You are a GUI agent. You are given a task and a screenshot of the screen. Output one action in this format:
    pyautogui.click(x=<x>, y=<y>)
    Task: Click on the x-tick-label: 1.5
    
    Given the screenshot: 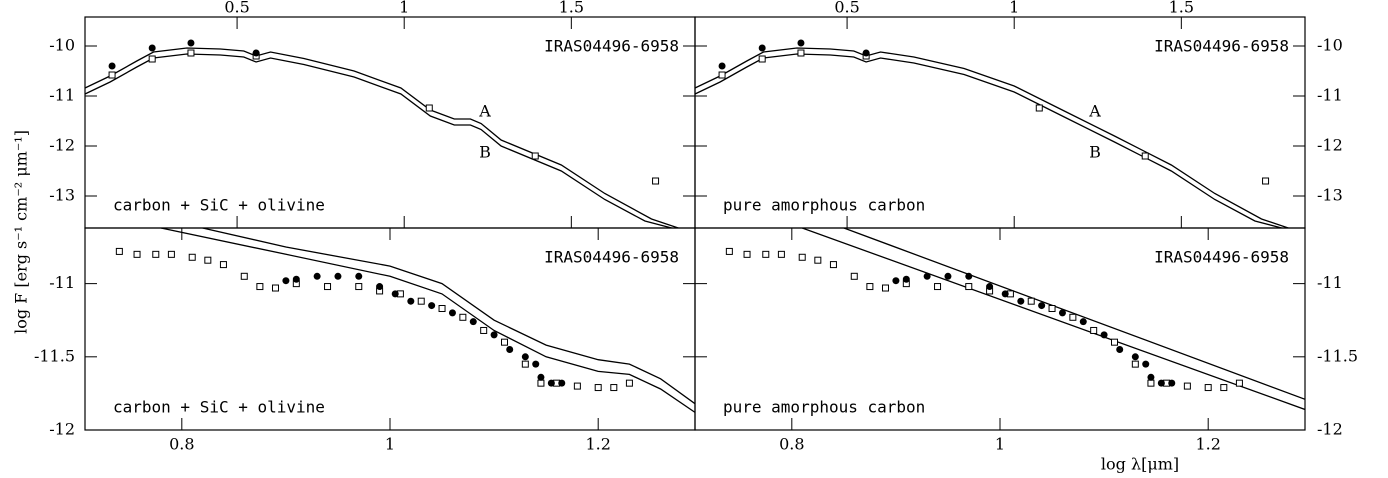 What is the action you would take?
    pyautogui.click(x=571, y=8)
    